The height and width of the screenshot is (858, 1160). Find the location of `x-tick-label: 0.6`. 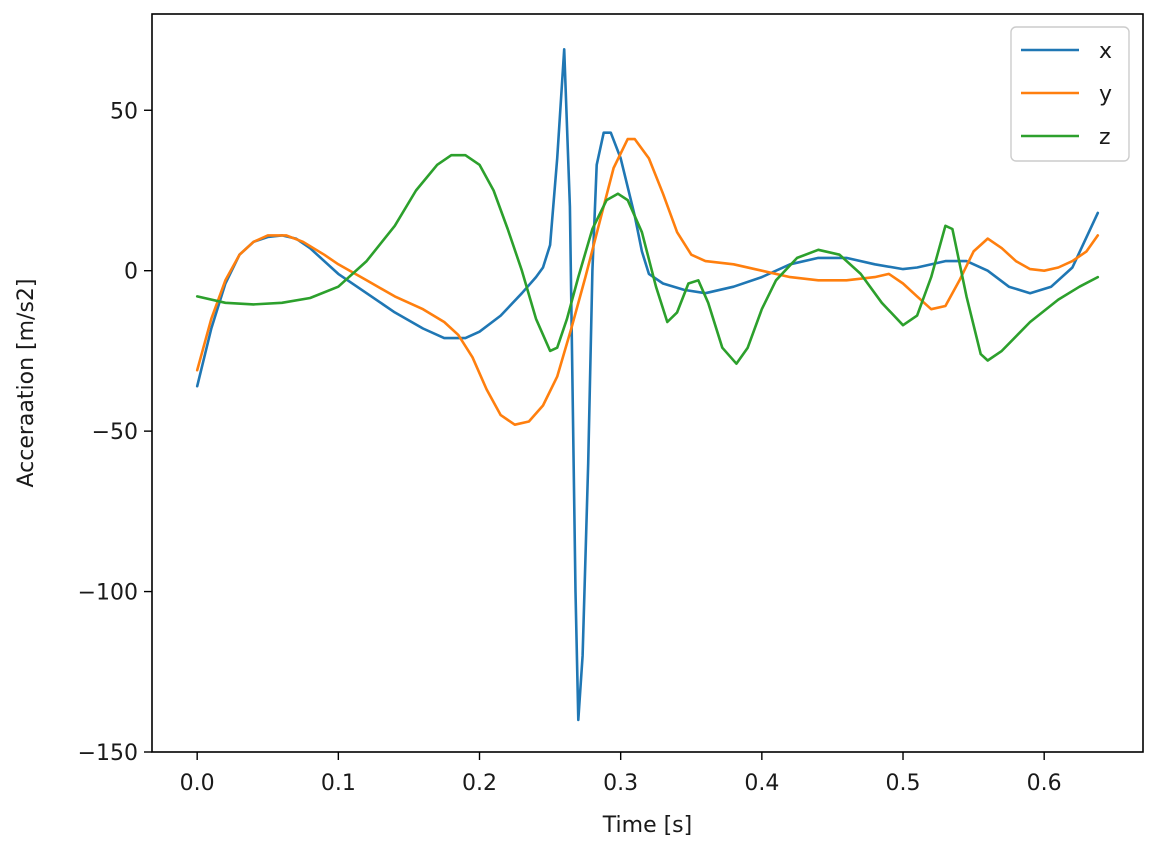

x-tick-label: 0.6 is located at coordinates (1044, 783).